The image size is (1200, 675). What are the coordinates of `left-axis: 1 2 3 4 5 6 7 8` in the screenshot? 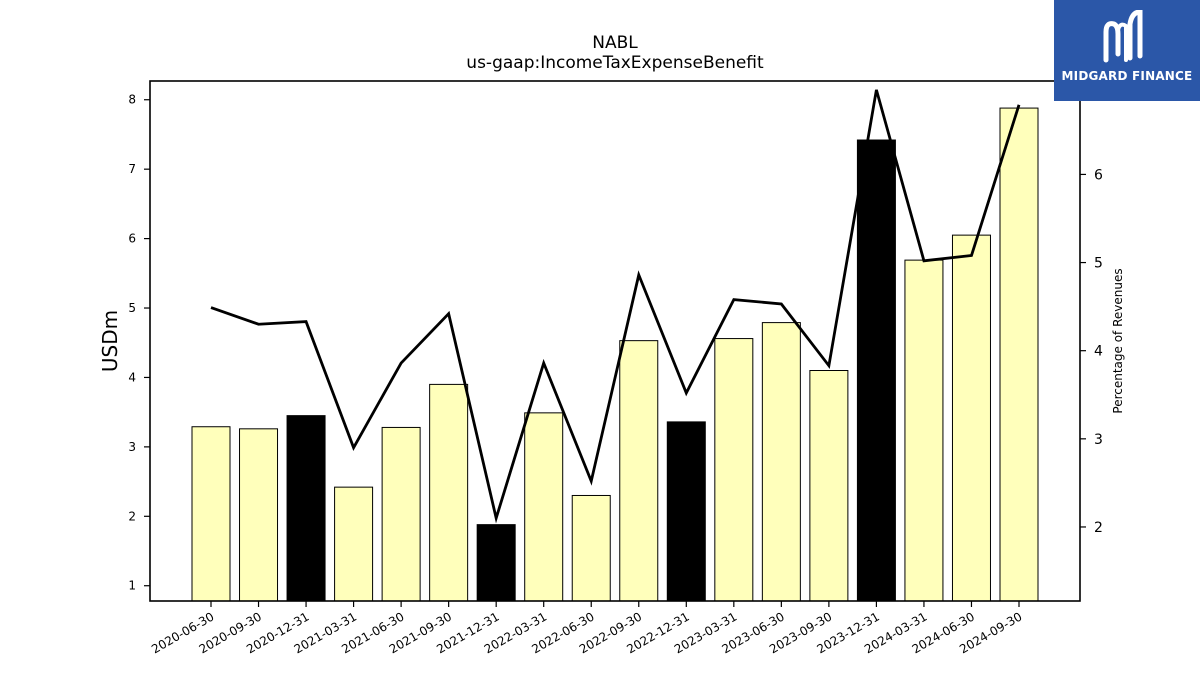 It's located at (139, 343).